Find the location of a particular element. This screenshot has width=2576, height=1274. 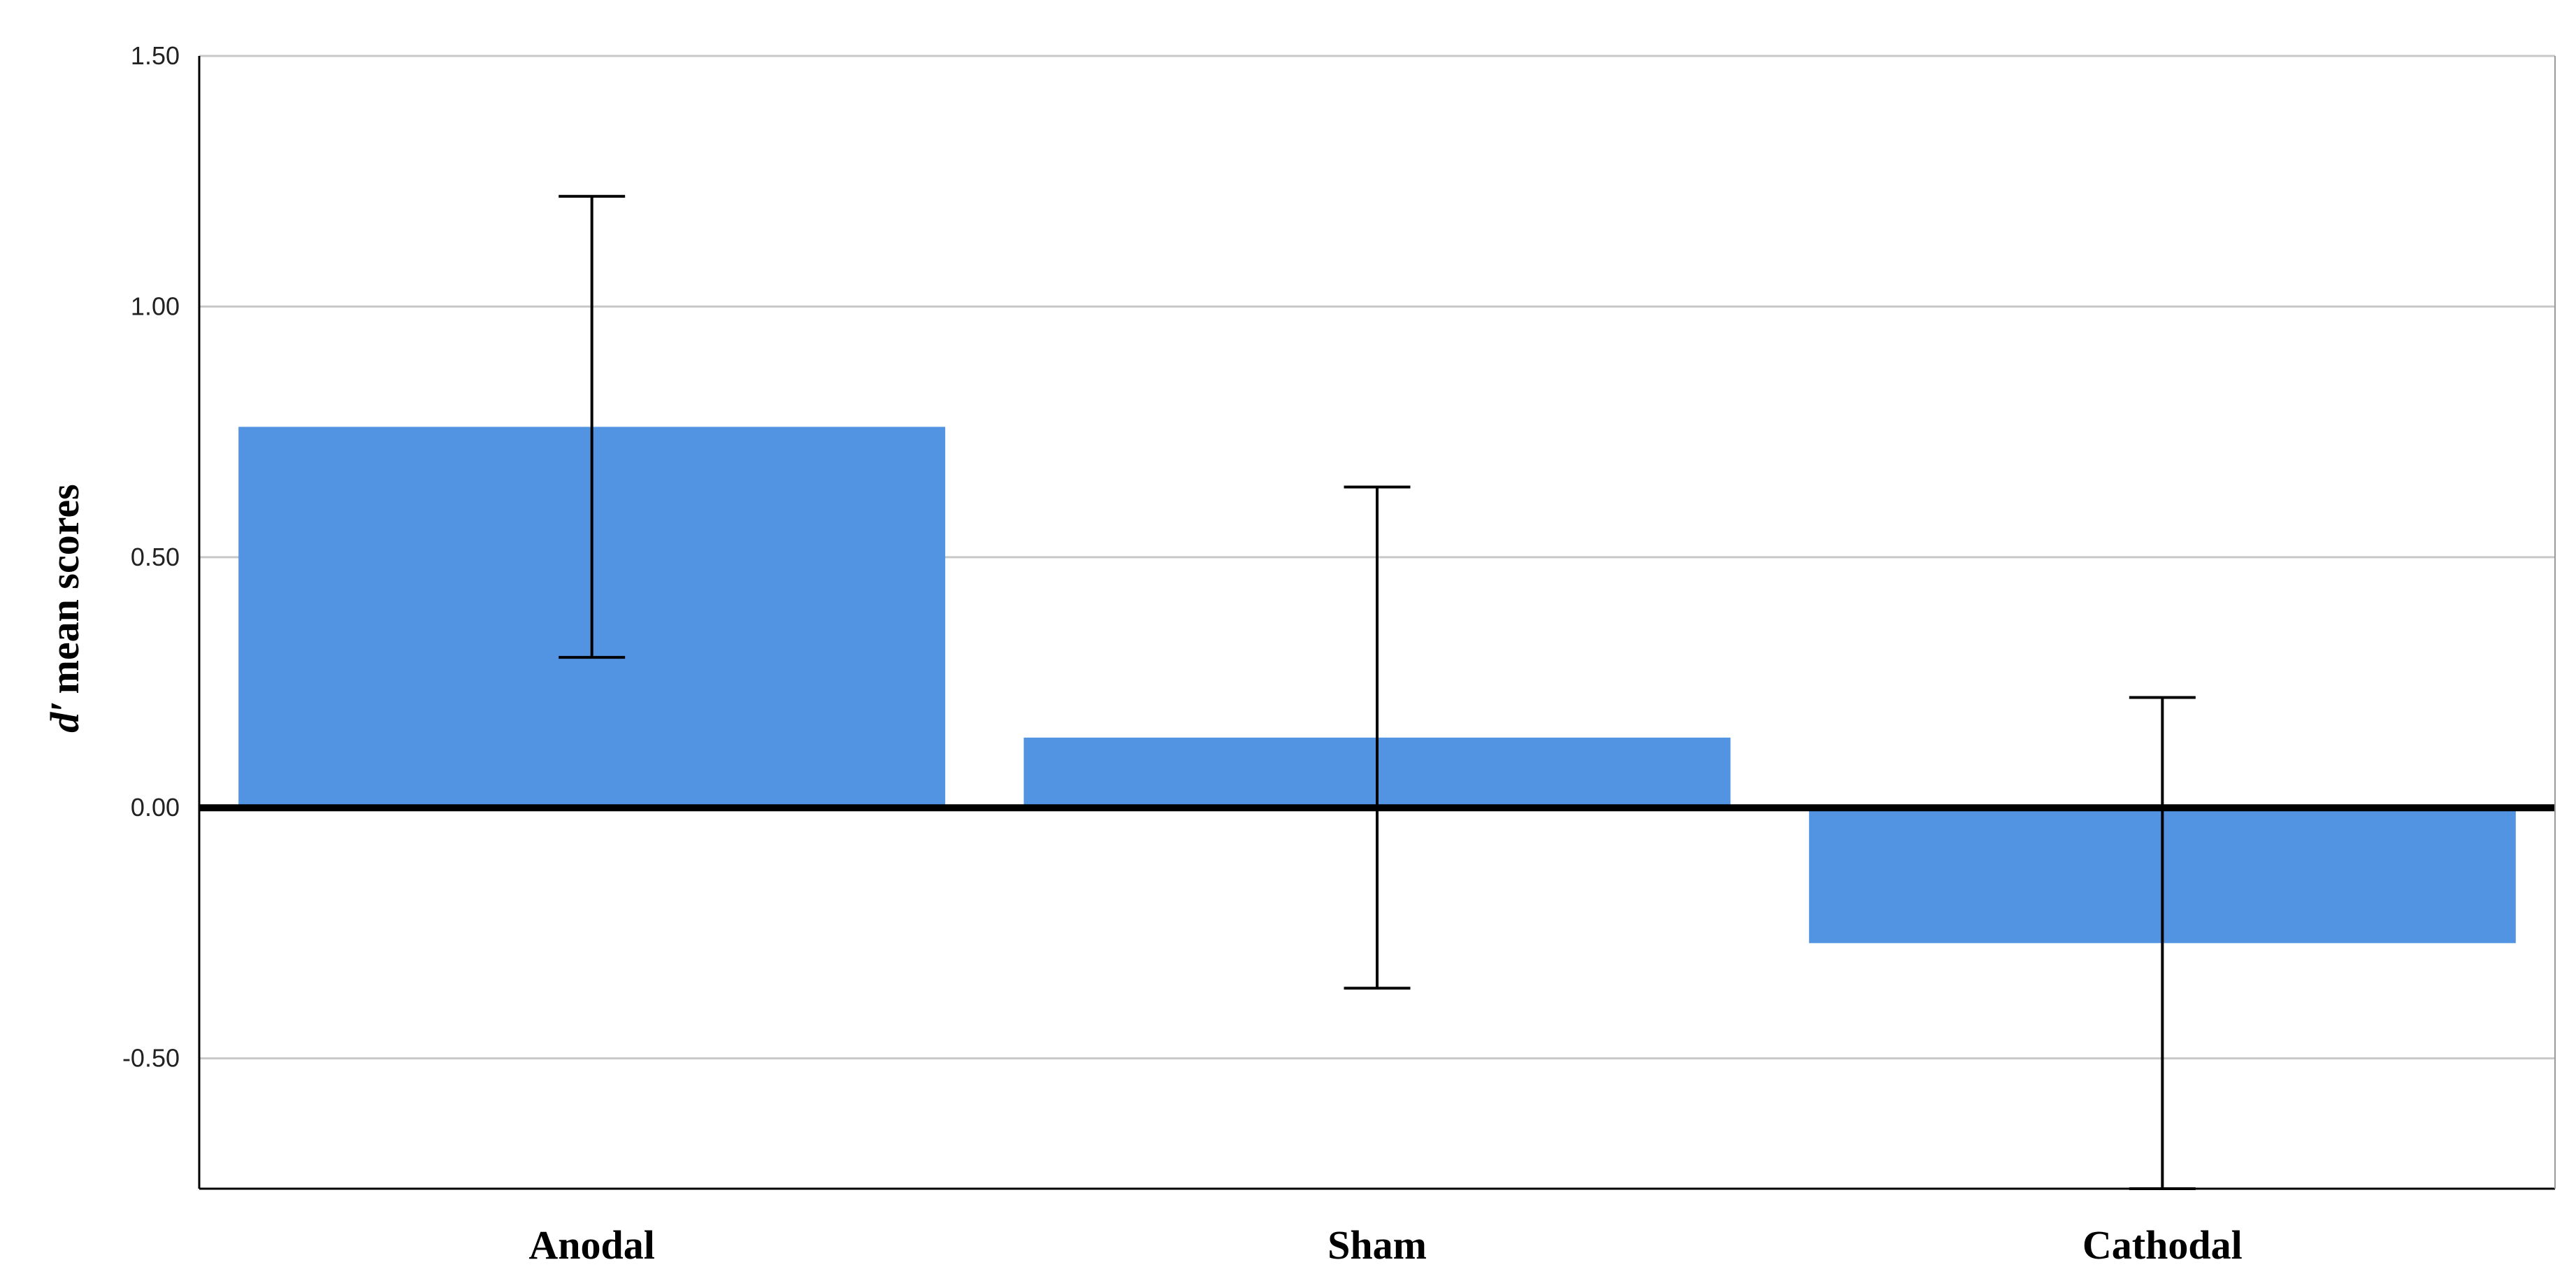

category-label-cathodal: Cathodal is located at coordinates (2162, 1245).